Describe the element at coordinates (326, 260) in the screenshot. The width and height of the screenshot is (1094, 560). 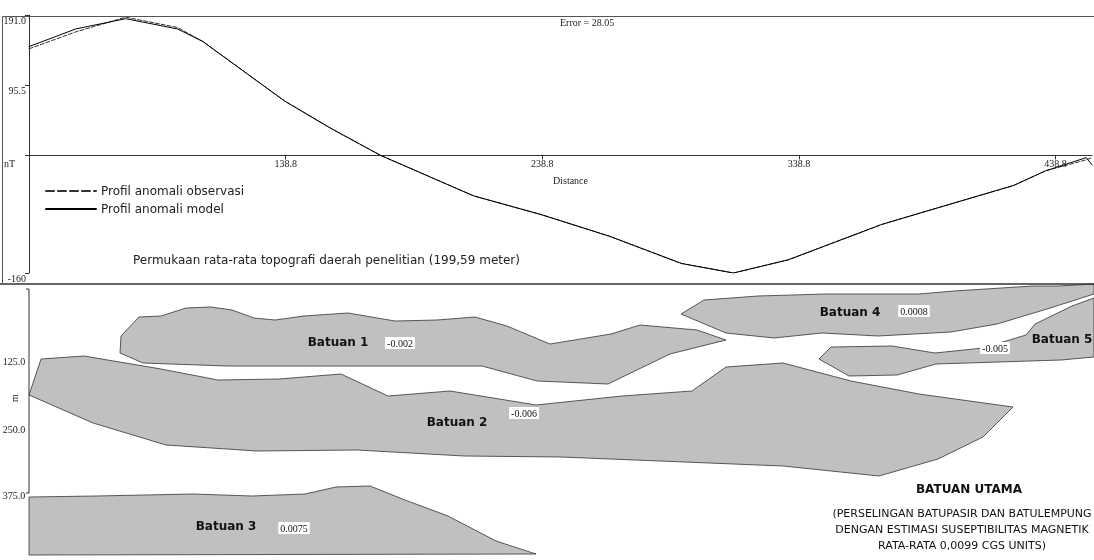
I see `annotation: Permukaan rata-rata topografi daerah penelitian (199,59 meter)` at that location.